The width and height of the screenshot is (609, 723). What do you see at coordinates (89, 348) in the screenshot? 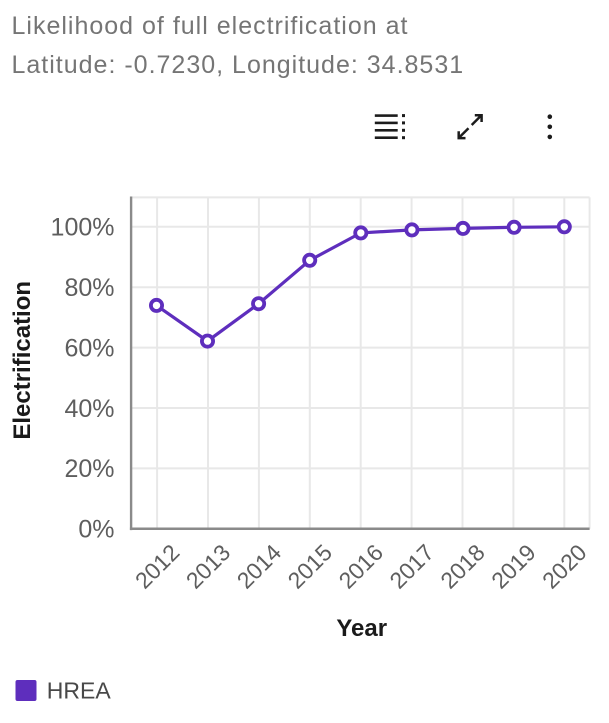
I see `svg-text: 60%` at bounding box center [89, 348].